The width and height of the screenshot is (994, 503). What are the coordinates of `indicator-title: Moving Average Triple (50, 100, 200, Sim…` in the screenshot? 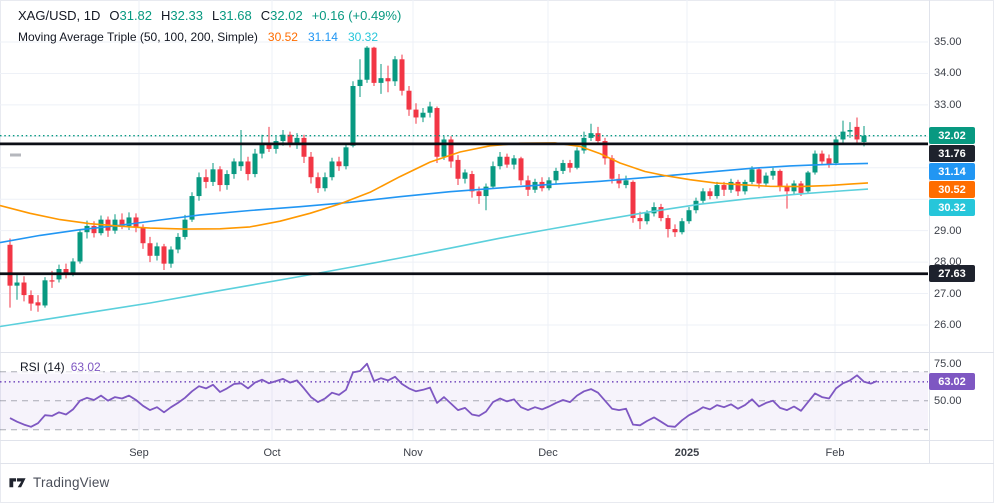 It's located at (138, 37).